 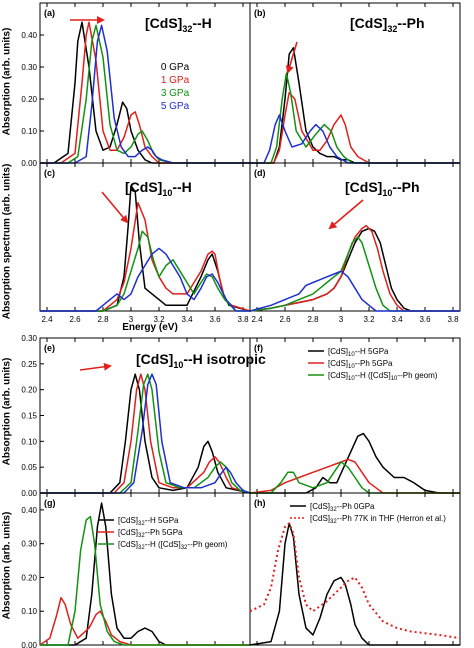 What do you see at coordinates (175, 80) in the screenshot?
I see `legend-entry: 1 GPa` at bounding box center [175, 80].